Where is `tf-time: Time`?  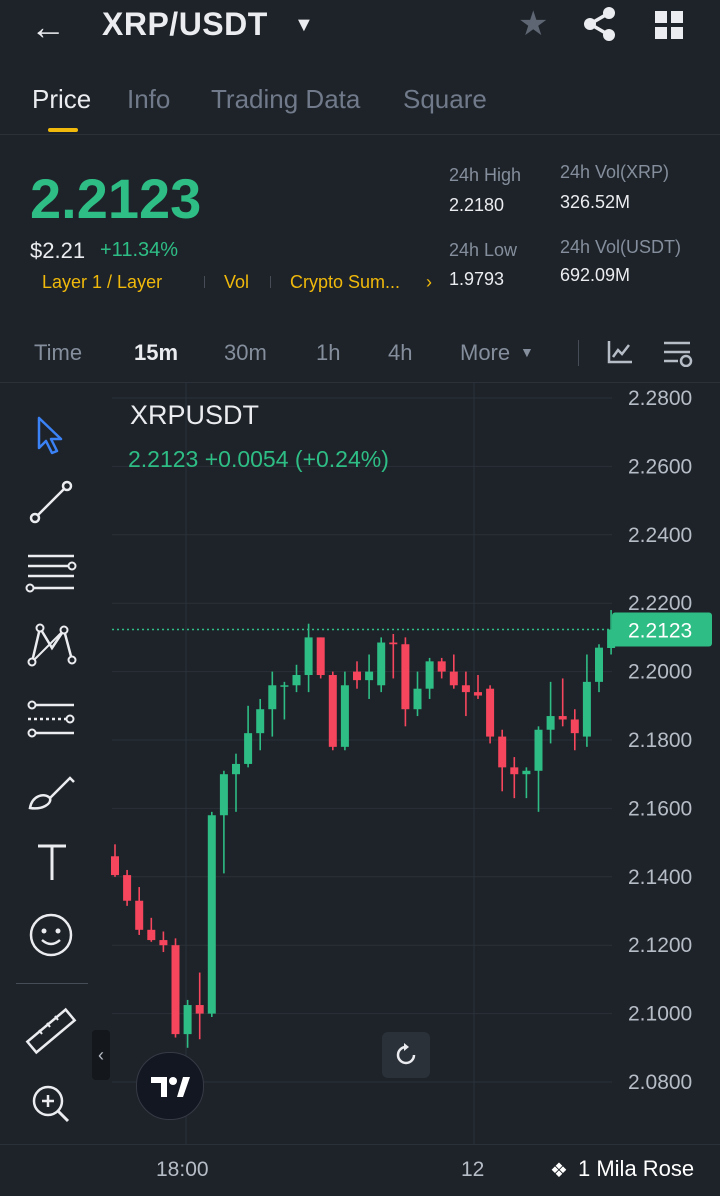 tf-time: Time is located at coordinates (58, 352).